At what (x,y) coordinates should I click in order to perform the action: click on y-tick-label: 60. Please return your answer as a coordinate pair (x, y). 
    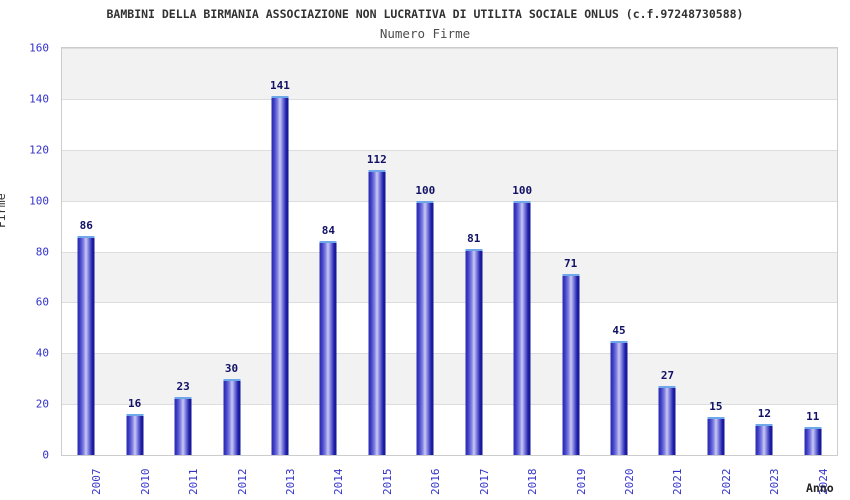
    Looking at the image, I should click on (42, 302).